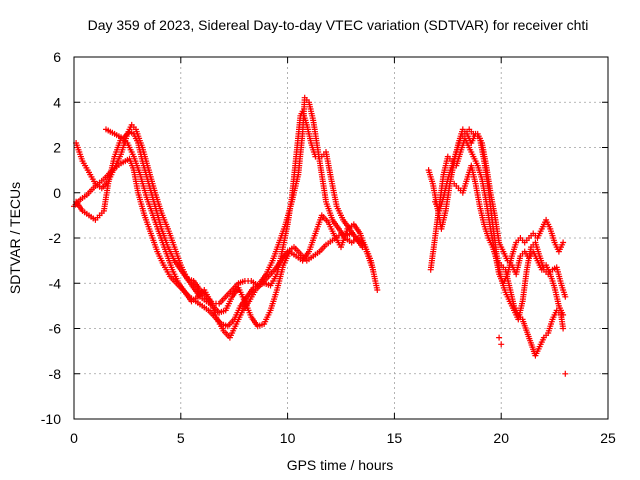 This screenshot has width=640, height=480. Describe the element at coordinates (608, 438) in the screenshot. I see `x-tick-label: 25` at that location.